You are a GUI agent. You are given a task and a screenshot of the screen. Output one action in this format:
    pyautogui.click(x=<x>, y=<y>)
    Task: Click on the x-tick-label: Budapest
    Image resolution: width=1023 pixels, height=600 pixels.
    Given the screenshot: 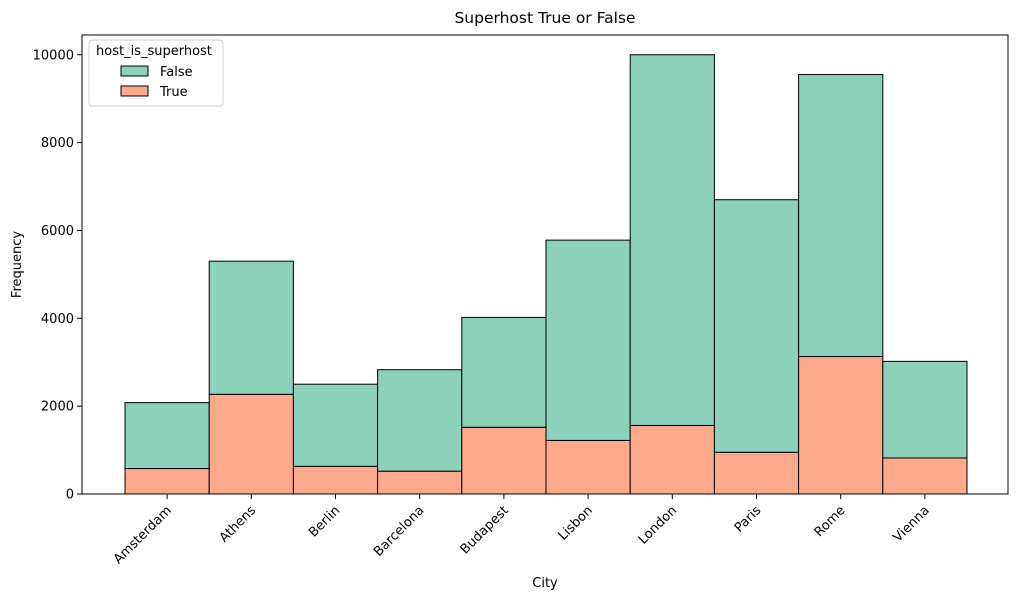 What is the action you would take?
    pyautogui.click(x=485, y=530)
    